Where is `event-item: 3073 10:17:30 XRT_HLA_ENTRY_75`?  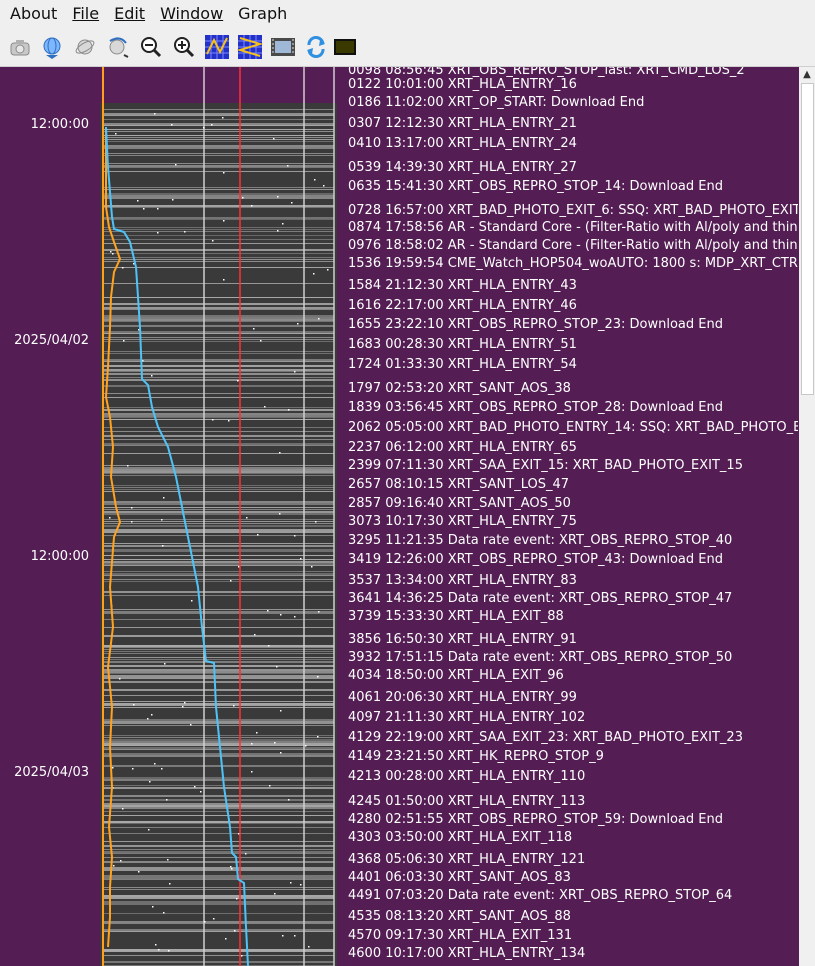 event-item: 3073 10:17:30 XRT_HLA_ENTRY_75 is located at coordinates (462, 521).